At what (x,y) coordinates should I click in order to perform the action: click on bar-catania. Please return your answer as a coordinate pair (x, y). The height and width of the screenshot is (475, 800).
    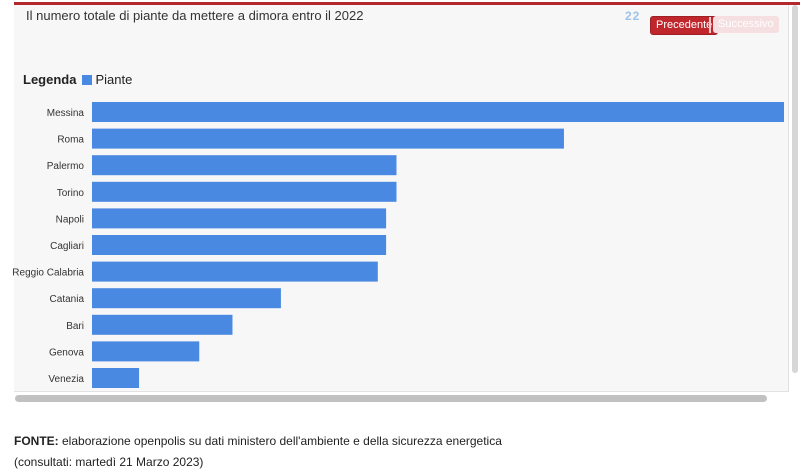
    Looking at the image, I should click on (186, 298).